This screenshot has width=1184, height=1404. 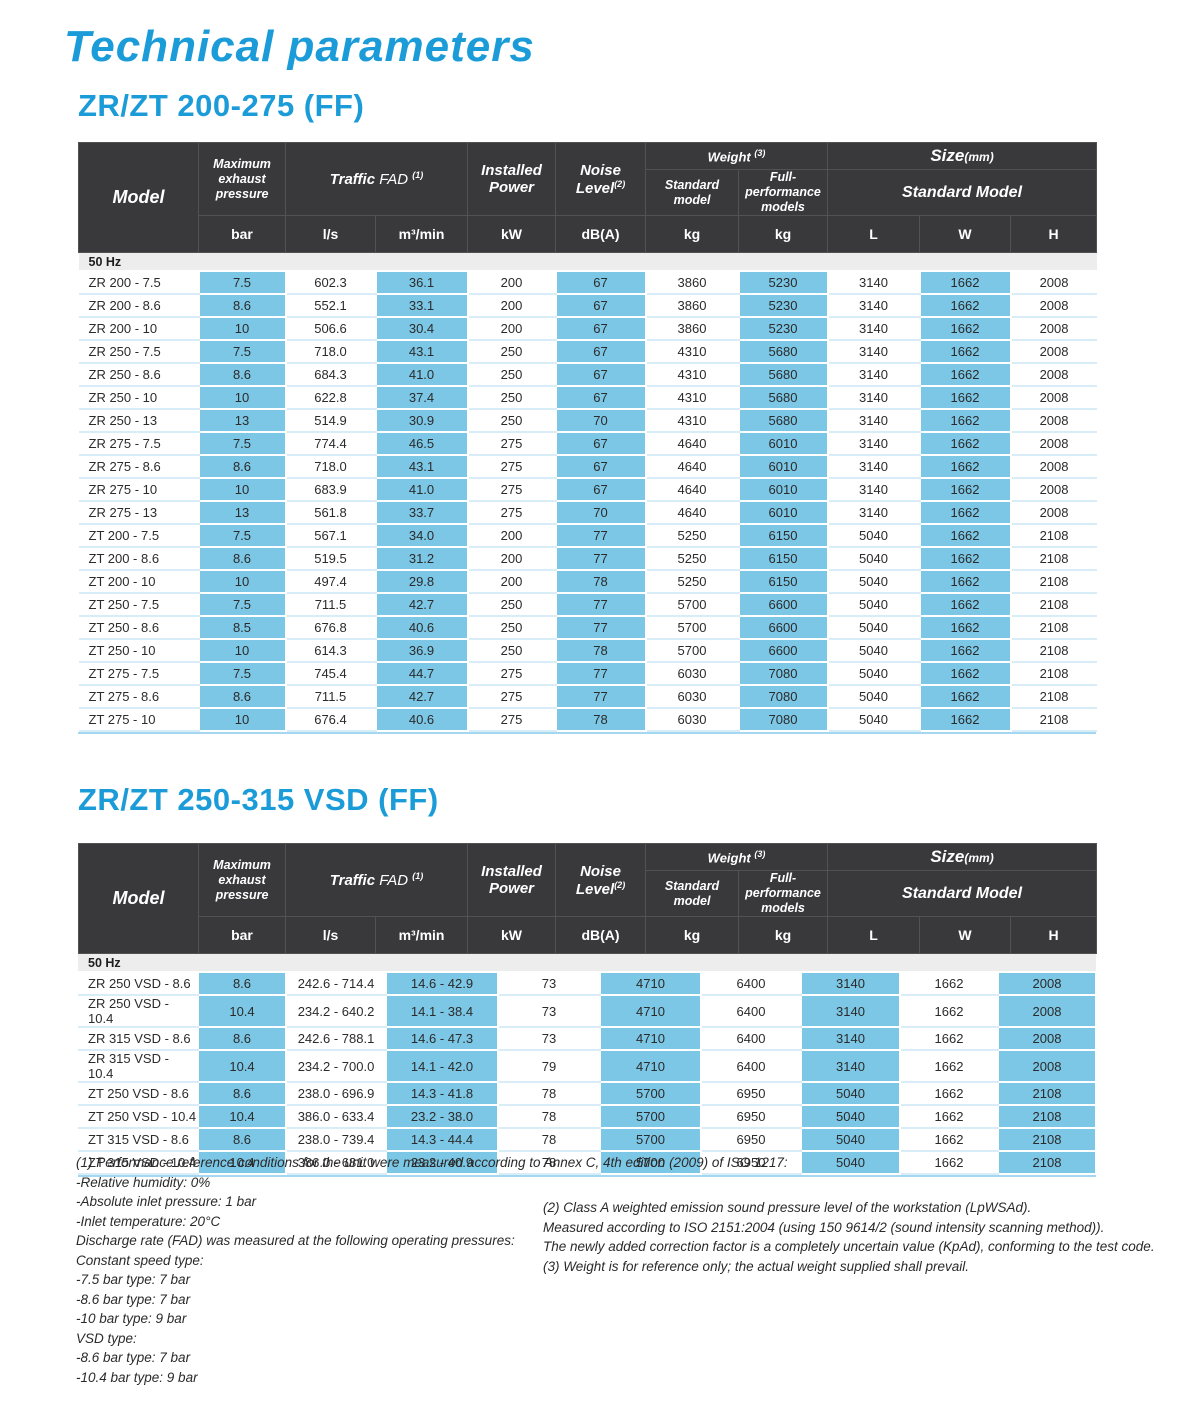 What do you see at coordinates (600, 605) in the screenshot?
I see `value-cell: 77` at bounding box center [600, 605].